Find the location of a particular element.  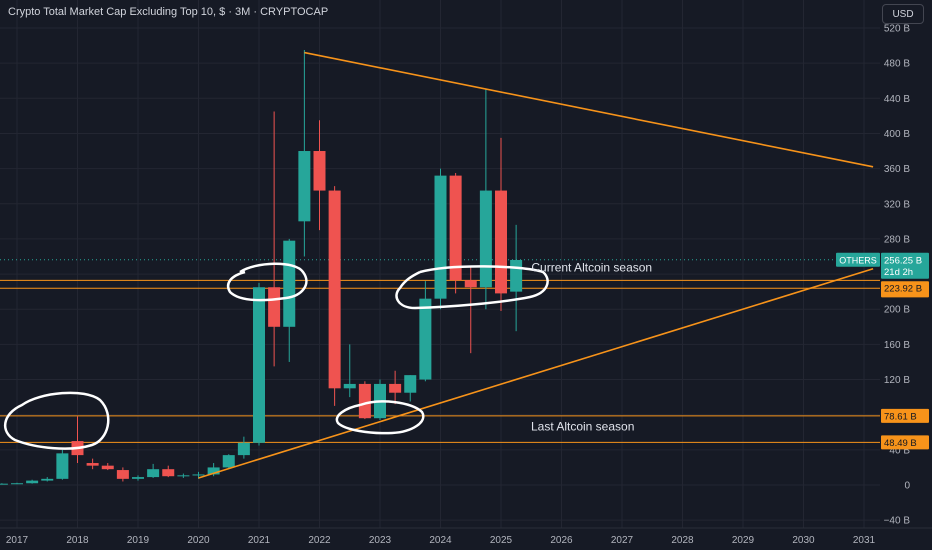

marker-circle-2018 is located at coordinates (57, 420).